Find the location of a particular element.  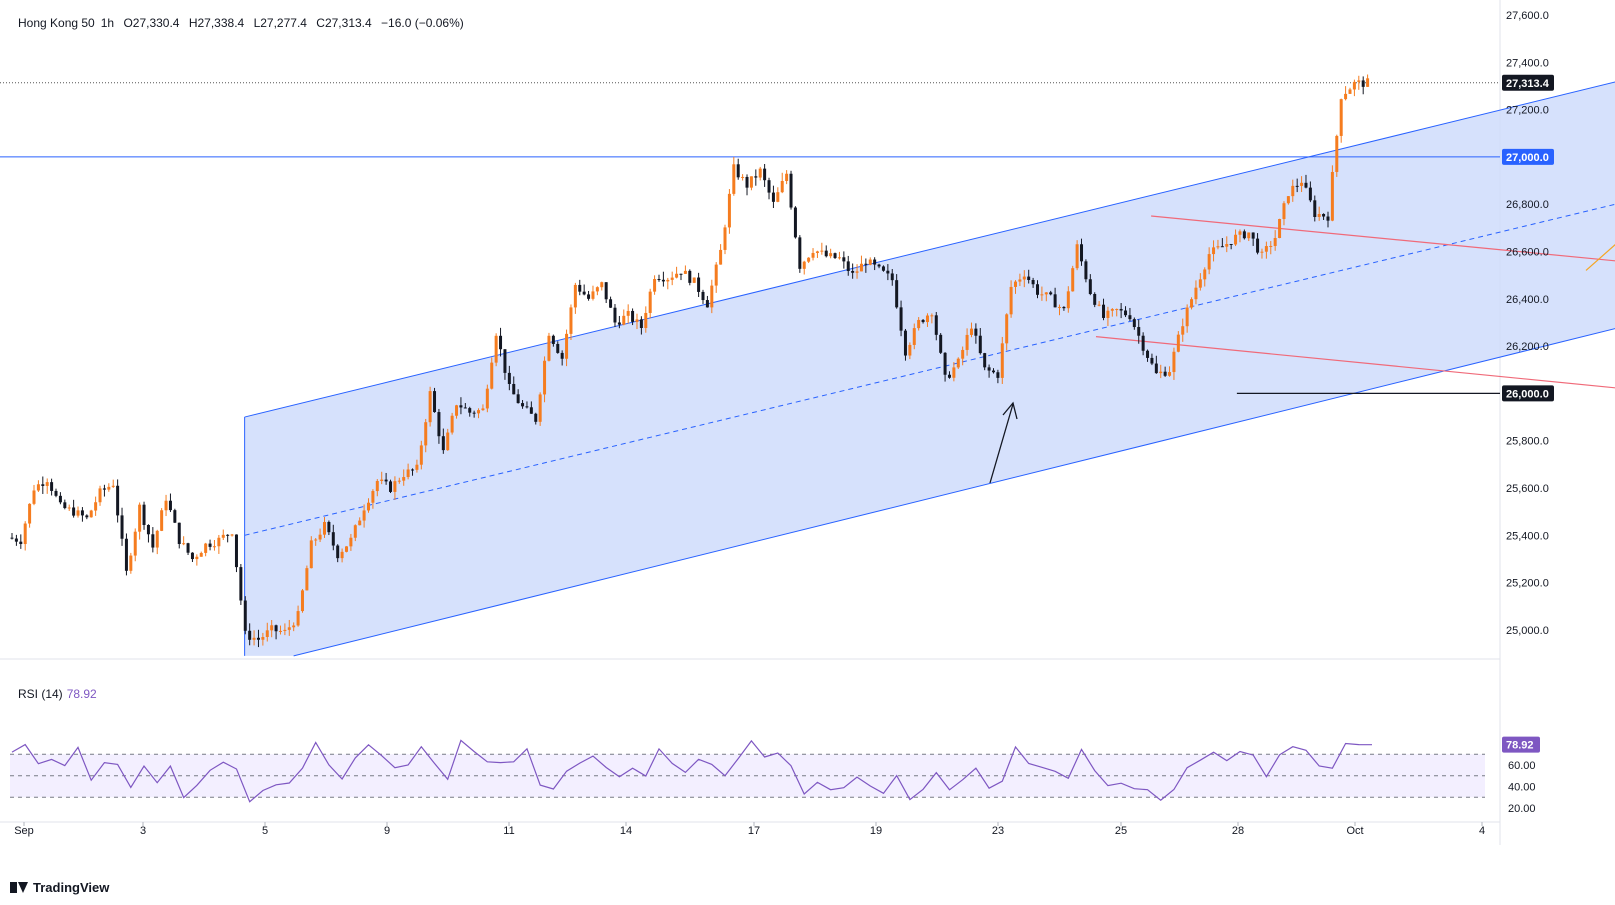

symbol-name: Hong Kong 50 is located at coordinates (56, 23).